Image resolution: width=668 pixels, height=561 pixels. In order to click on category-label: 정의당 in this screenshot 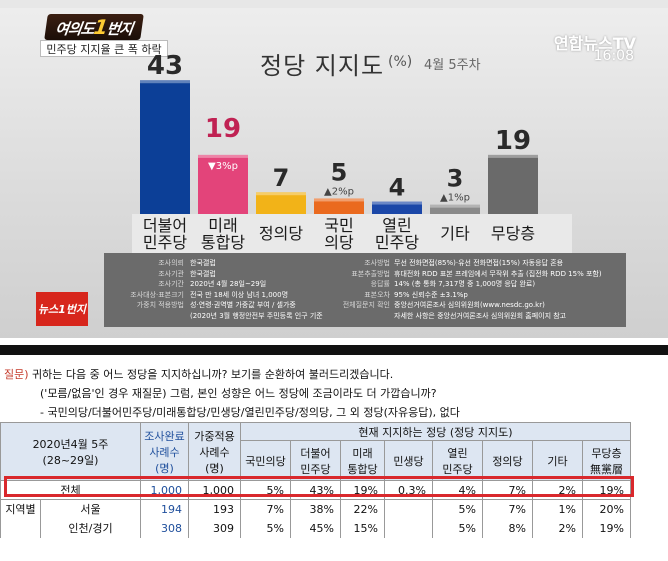, I will do `click(281, 233)`.